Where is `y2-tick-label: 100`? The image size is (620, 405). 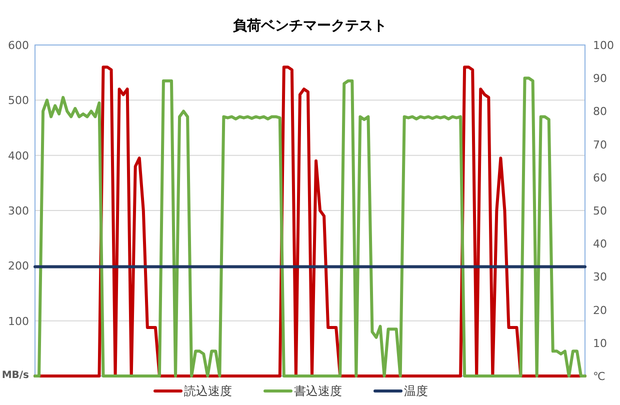
y2-tick-label: 100 is located at coordinates (603, 45).